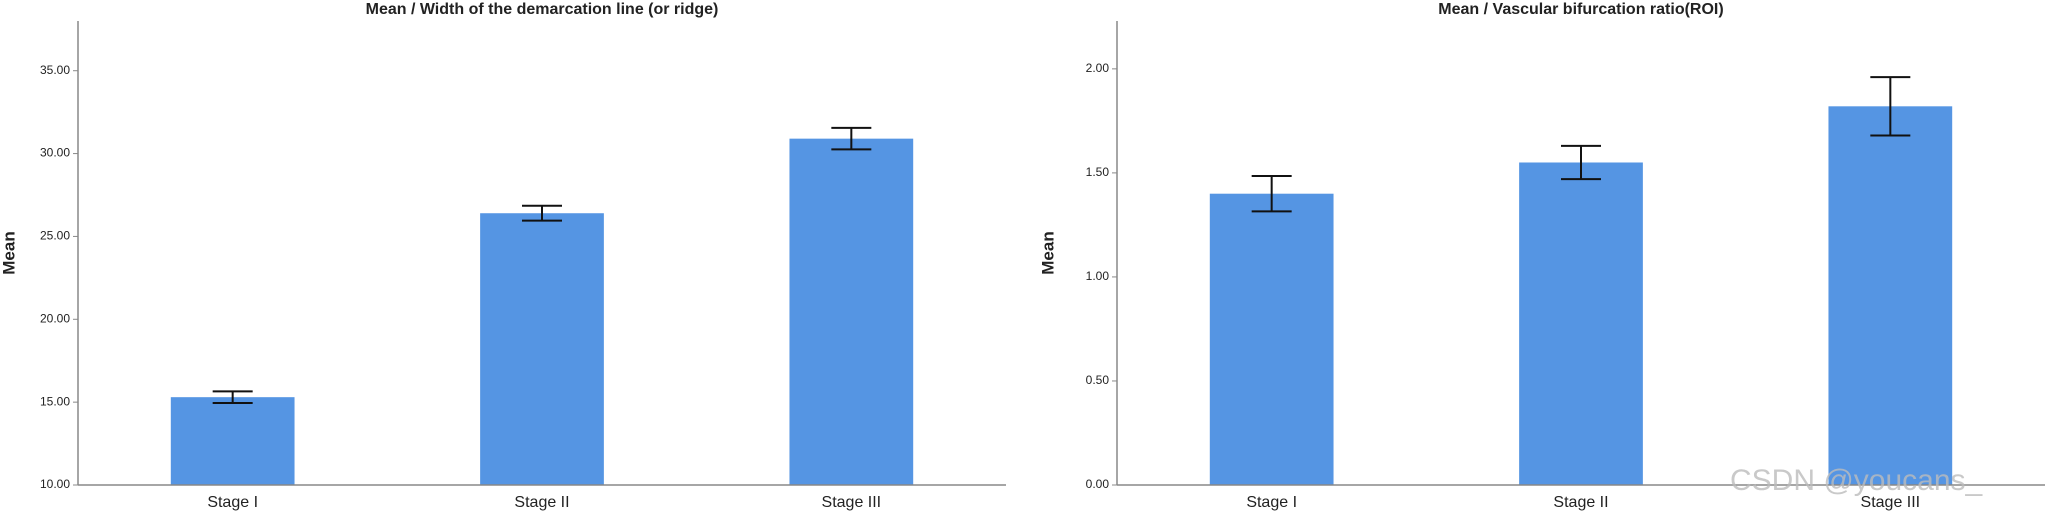 The width and height of the screenshot is (2050, 515). Describe the element at coordinates (1098, 172) in the screenshot. I see `y-tick-label: 1.50` at that location.